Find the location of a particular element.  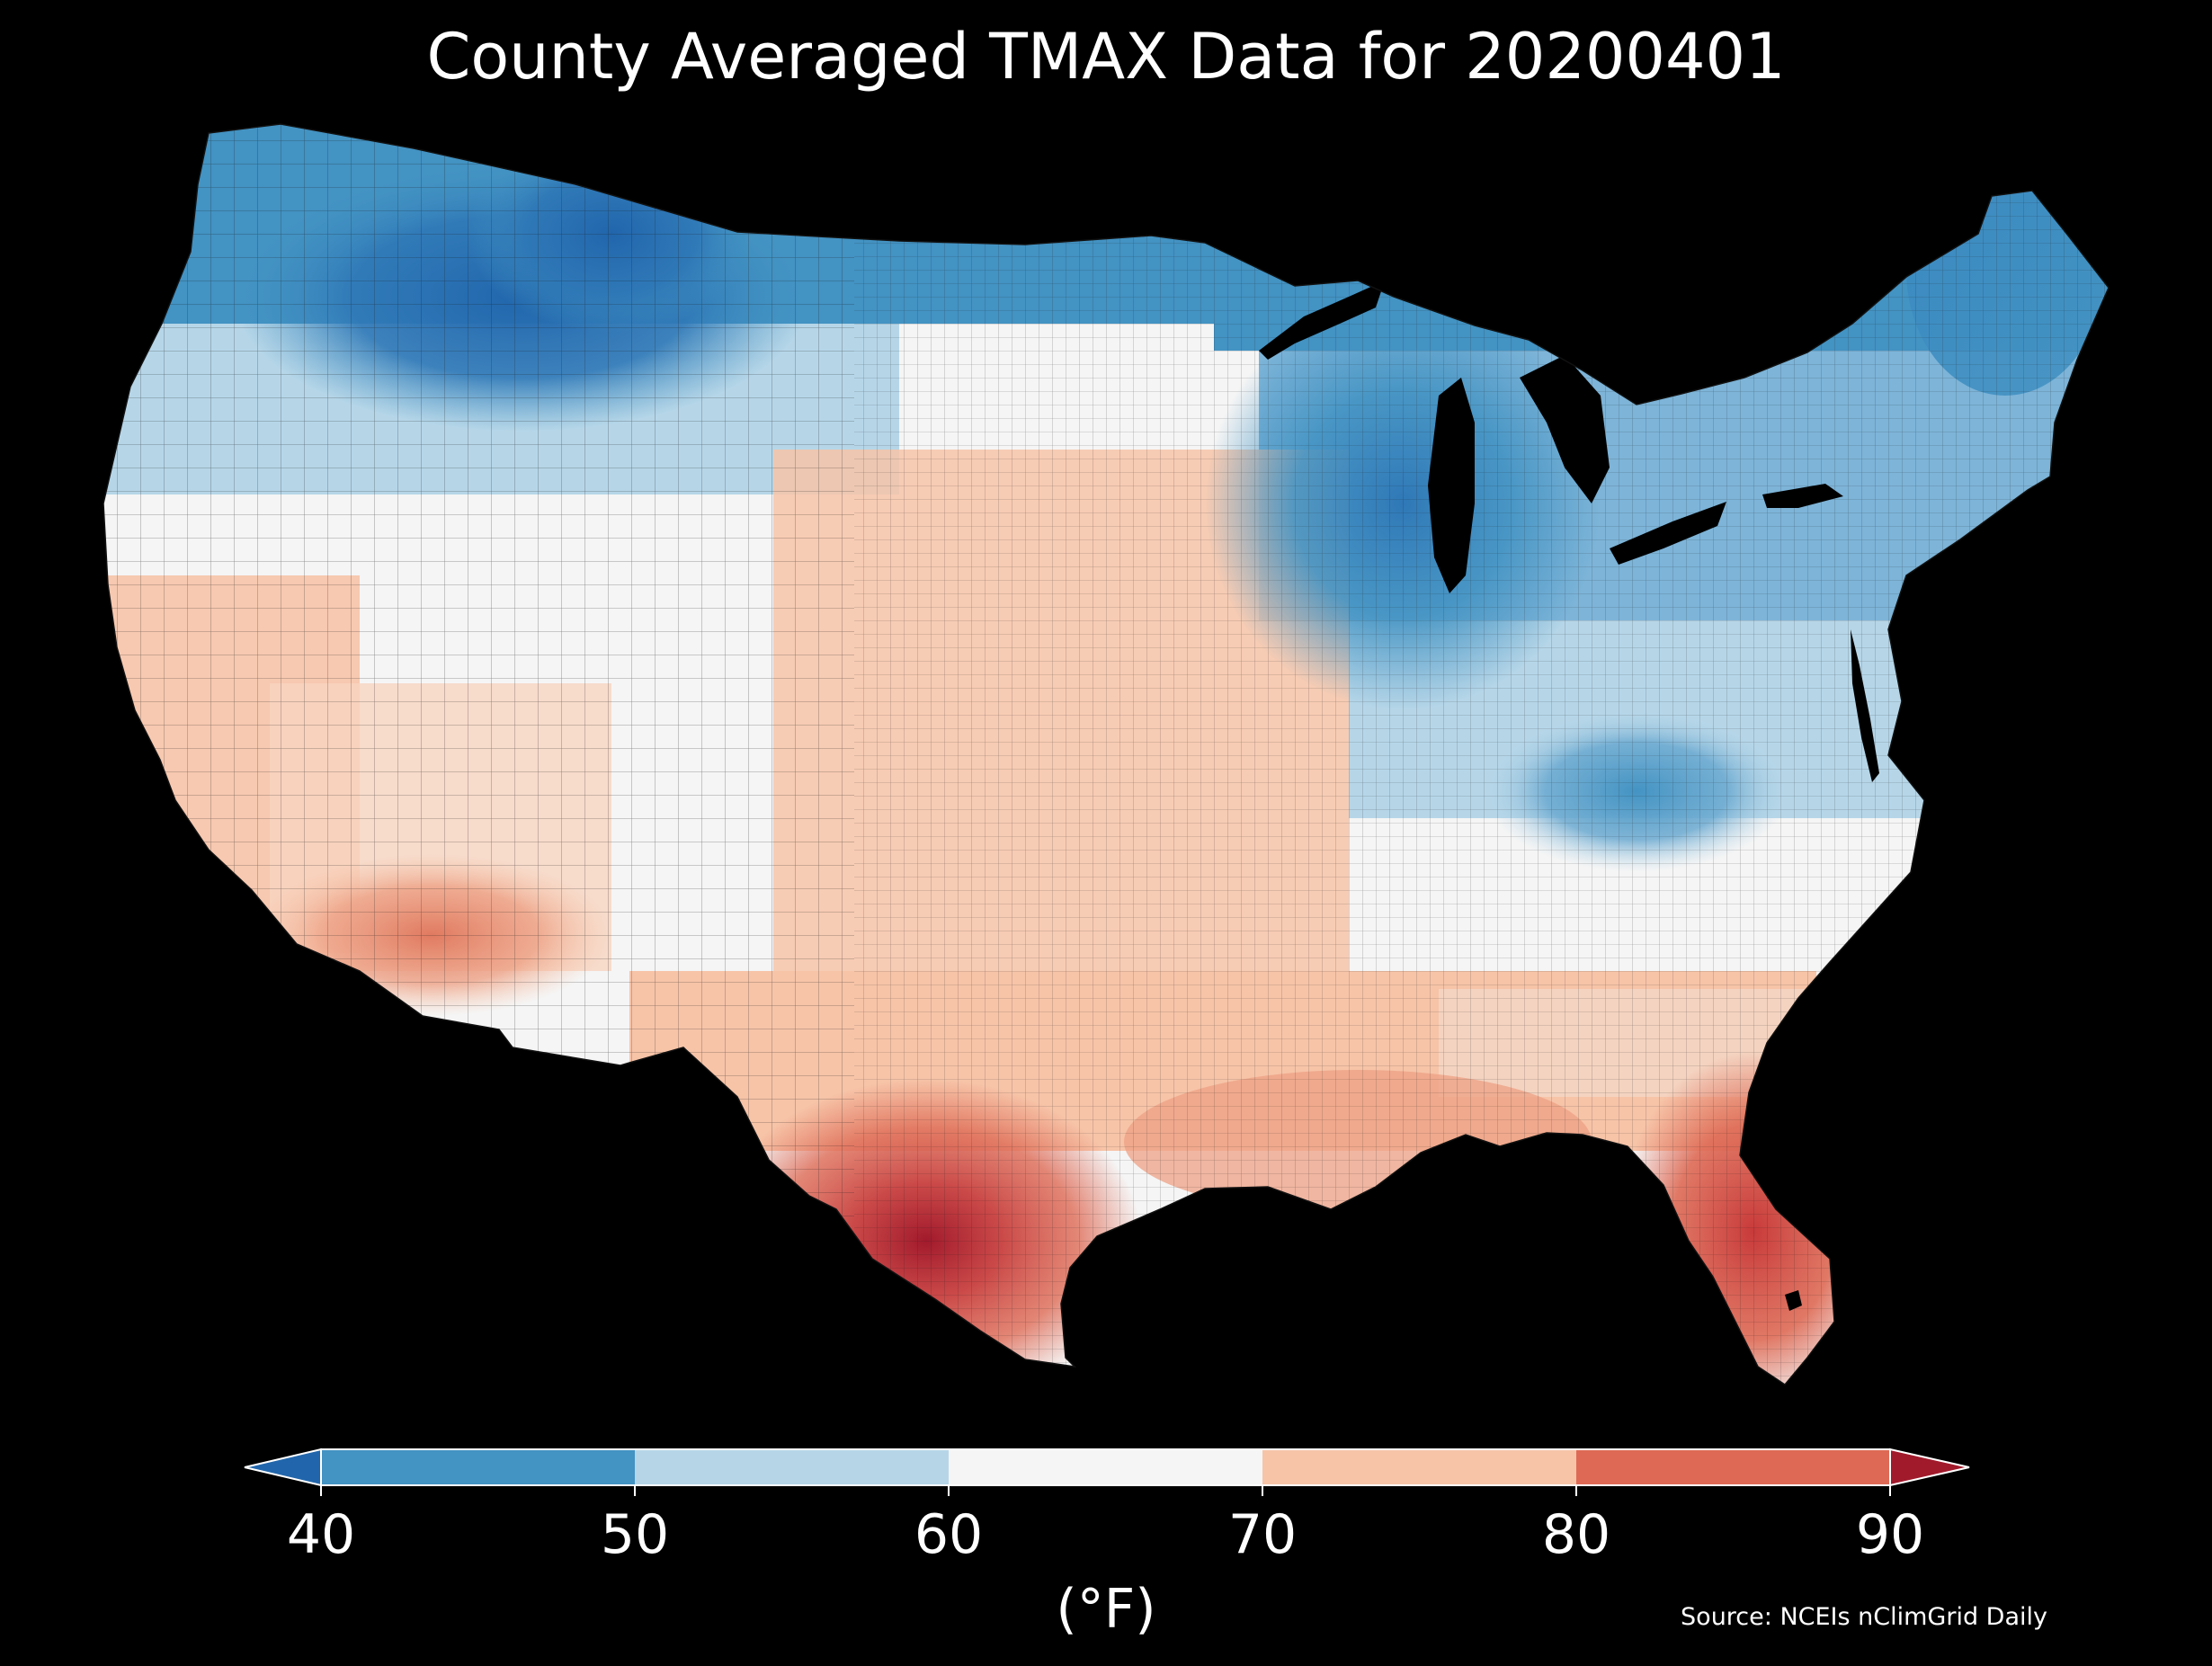

colorbar is located at coordinates (1107, 1472).